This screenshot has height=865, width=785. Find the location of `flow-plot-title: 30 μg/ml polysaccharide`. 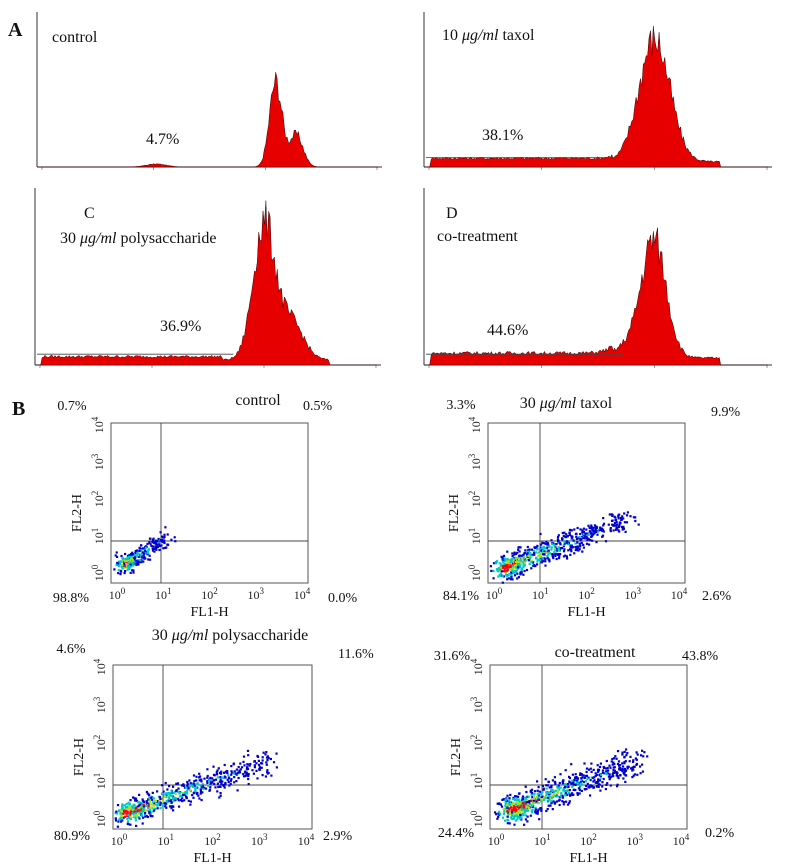

flow-plot-title: 30 μg/ml polysaccharide is located at coordinates (230, 635).